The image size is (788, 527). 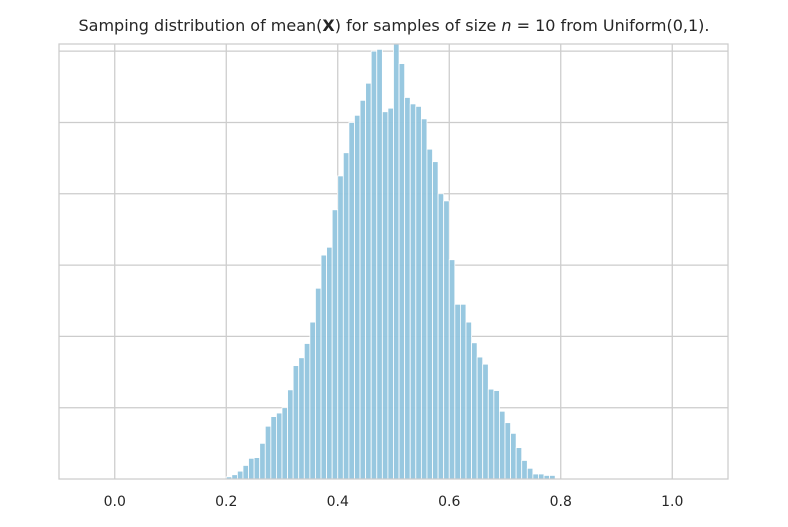 What do you see at coordinates (226, 502) in the screenshot?
I see `x-tick-label: 0.2` at bounding box center [226, 502].